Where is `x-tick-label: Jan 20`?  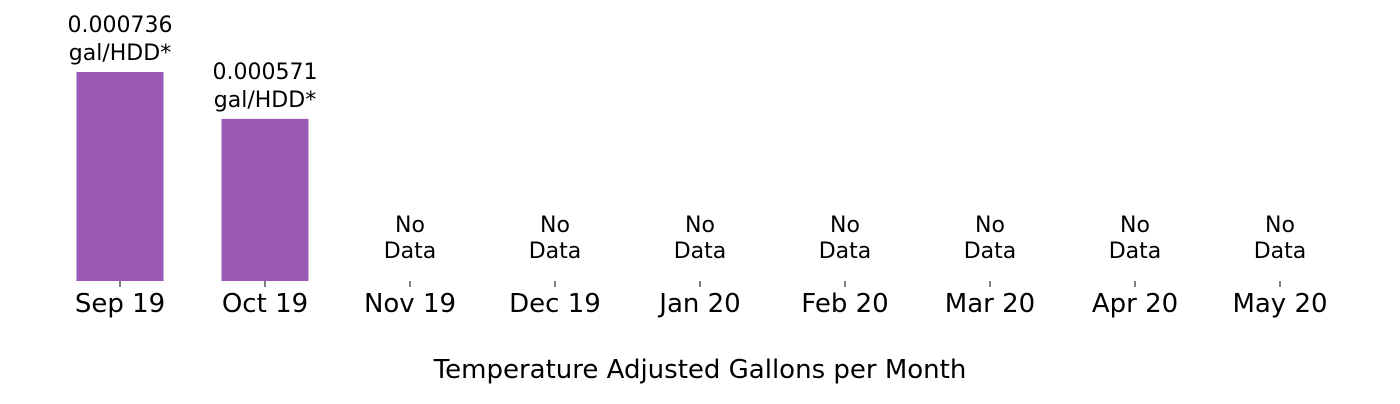 x-tick-label: Jan 20 is located at coordinates (698, 304).